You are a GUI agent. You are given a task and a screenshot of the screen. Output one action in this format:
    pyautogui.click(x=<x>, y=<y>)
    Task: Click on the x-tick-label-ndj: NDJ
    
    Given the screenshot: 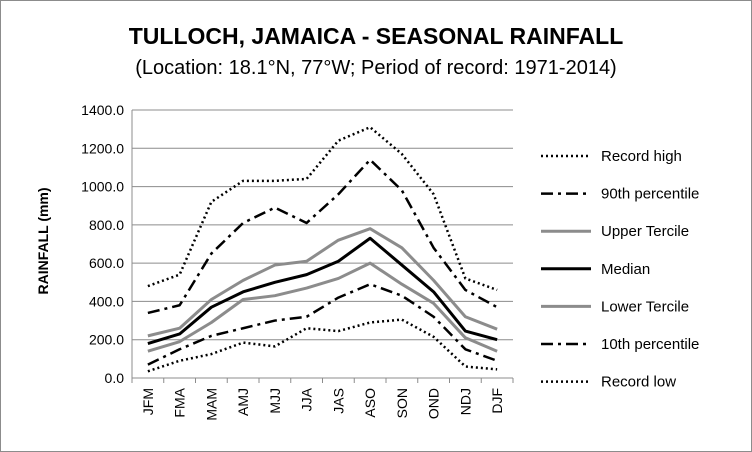 What is the action you would take?
    pyautogui.click(x=465, y=401)
    